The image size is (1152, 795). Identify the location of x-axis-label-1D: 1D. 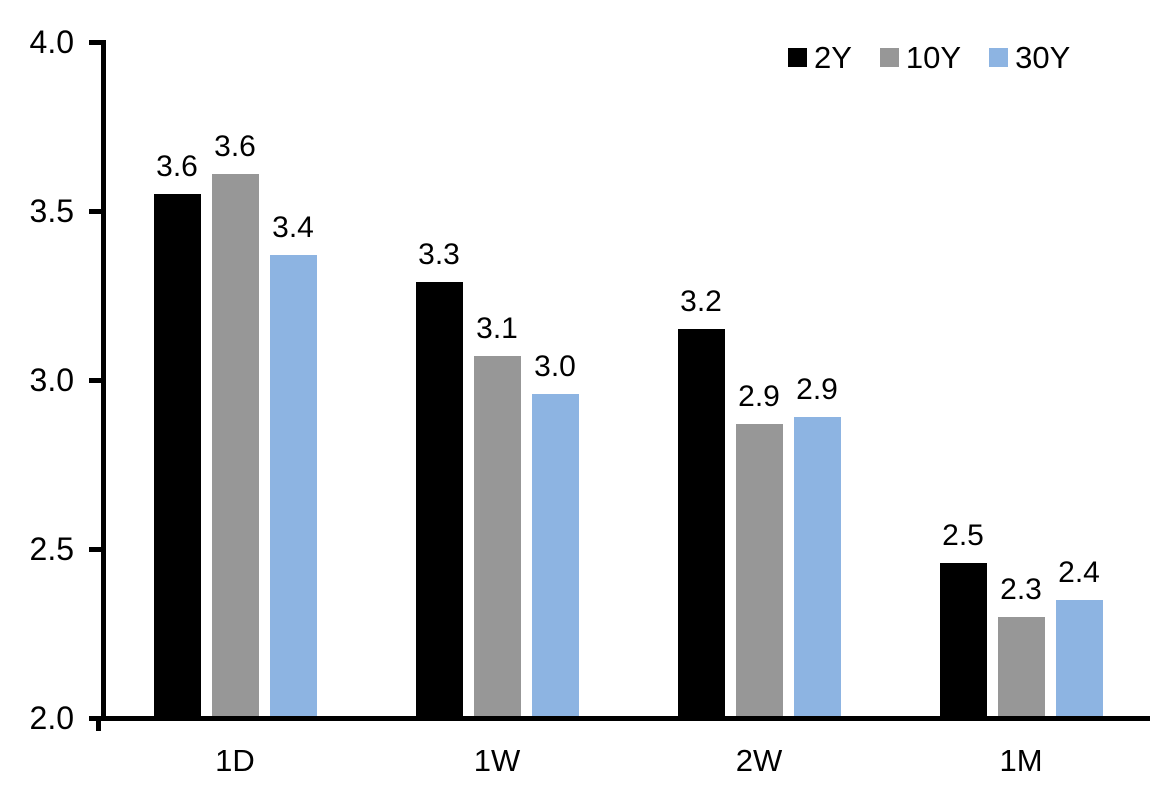
(235, 760).